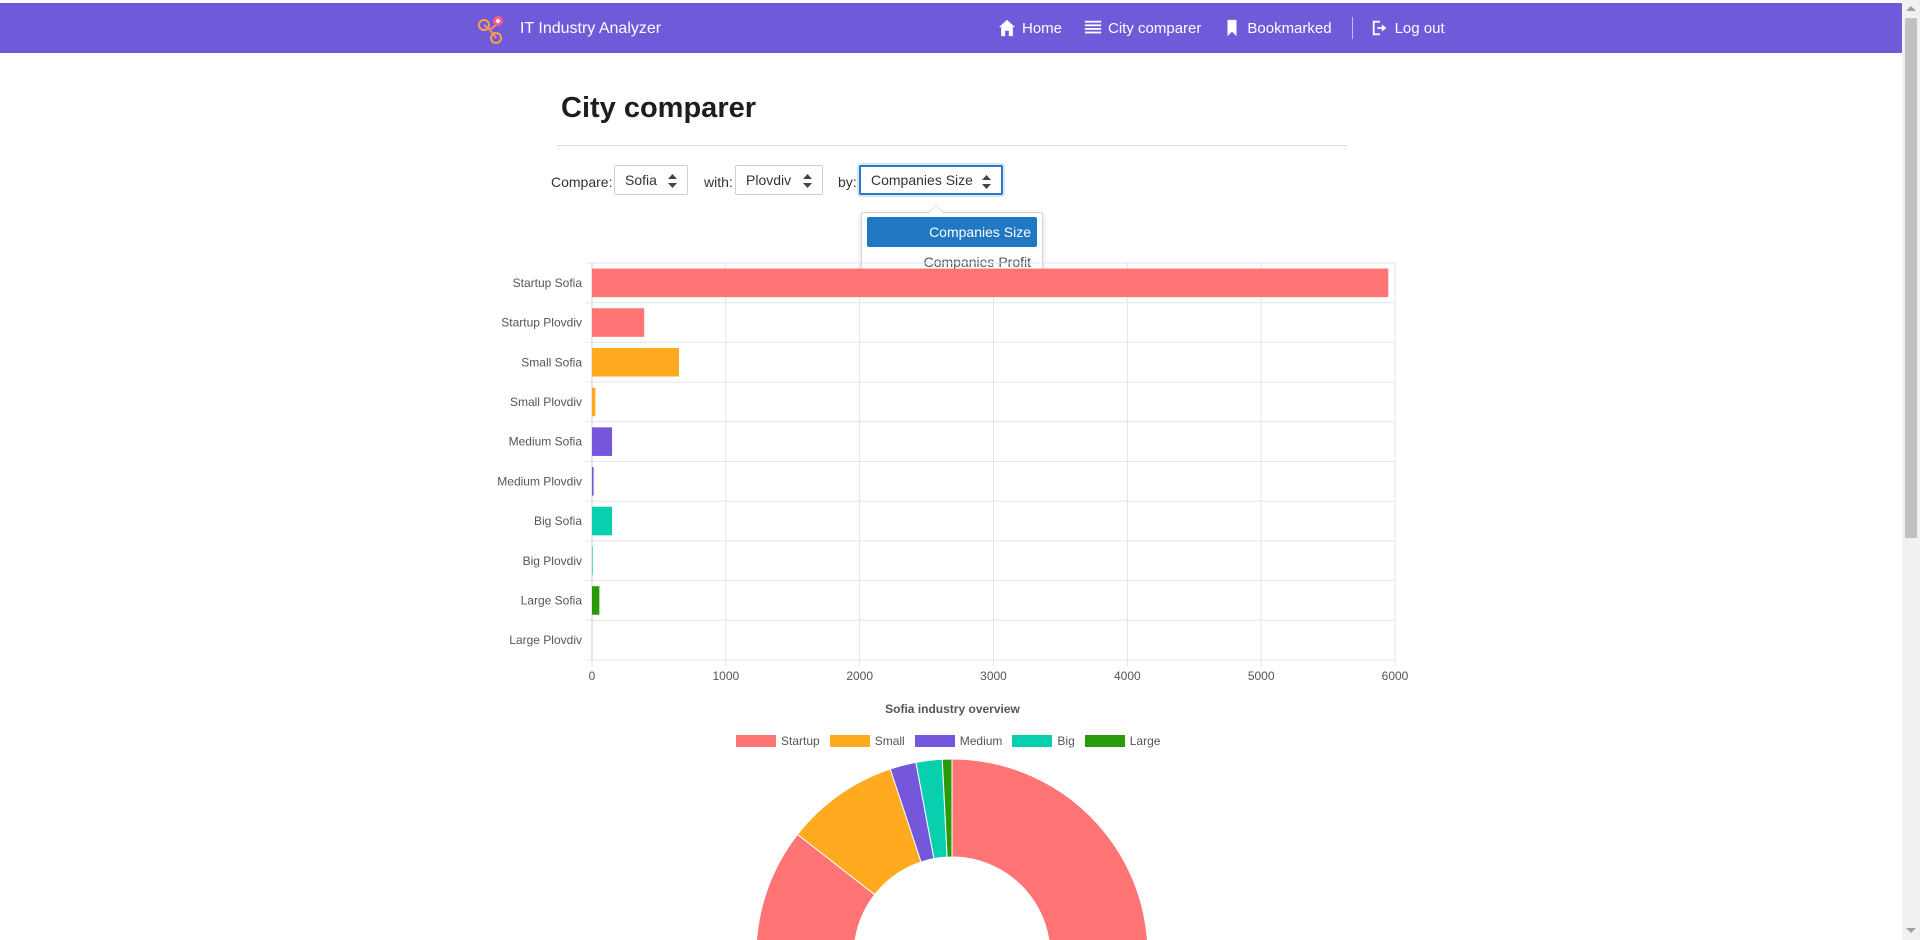  Describe the element at coordinates (552, 561) in the screenshot. I see `y-tick-label: Big Plovdiv` at that location.